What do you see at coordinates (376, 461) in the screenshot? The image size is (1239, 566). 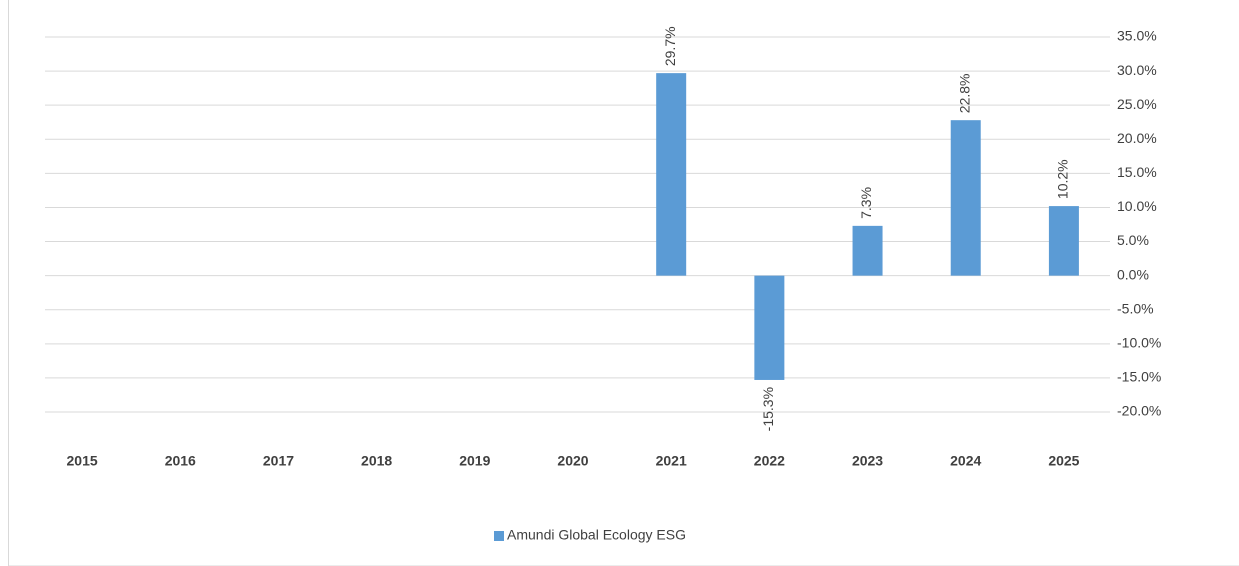 I see `x-tick-label: 2018` at bounding box center [376, 461].